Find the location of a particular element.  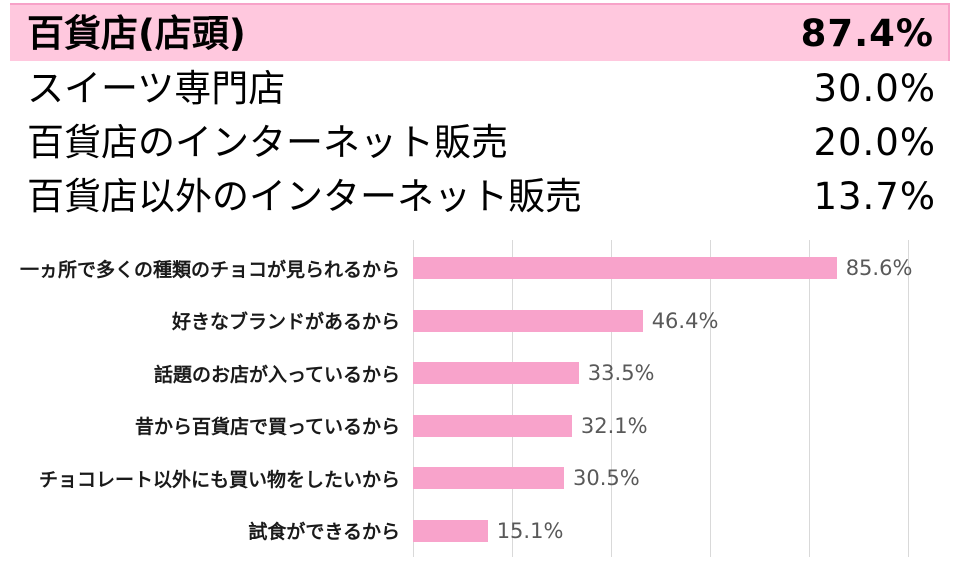

ranking-label: 百貨店以外のインターネット販売 is located at coordinates (304, 196).